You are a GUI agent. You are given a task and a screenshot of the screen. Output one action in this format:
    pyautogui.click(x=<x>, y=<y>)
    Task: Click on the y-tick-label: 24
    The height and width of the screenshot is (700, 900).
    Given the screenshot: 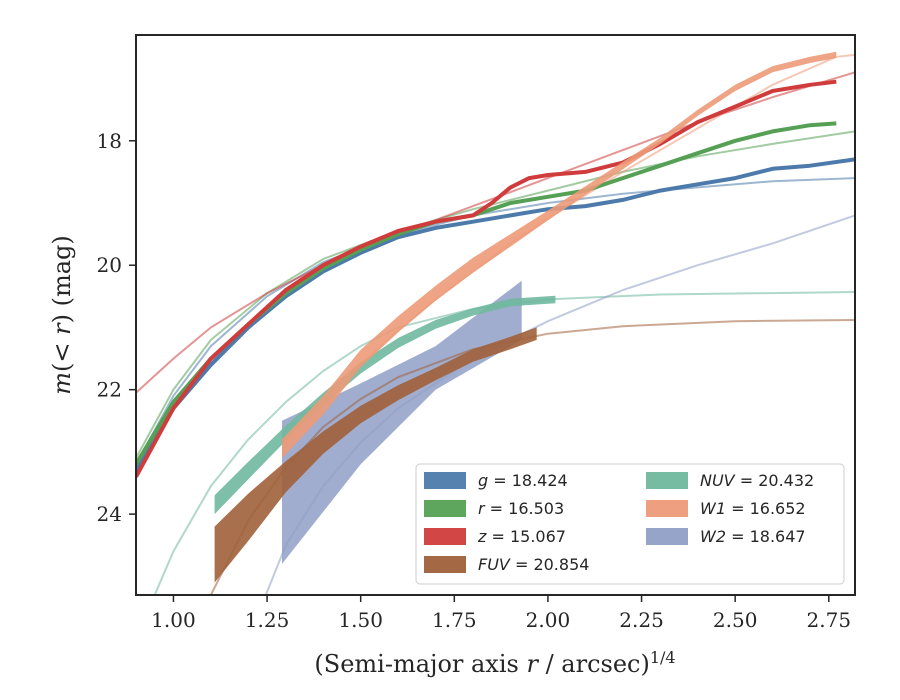 What is the action you would take?
    pyautogui.click(x=109, y=514)
    